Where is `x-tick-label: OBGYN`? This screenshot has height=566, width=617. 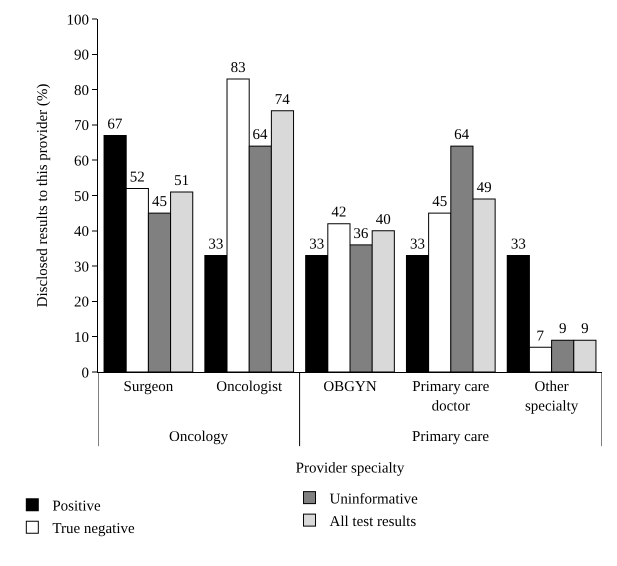 x-tick-label: OBGYN is located at coordinates (350, 387).